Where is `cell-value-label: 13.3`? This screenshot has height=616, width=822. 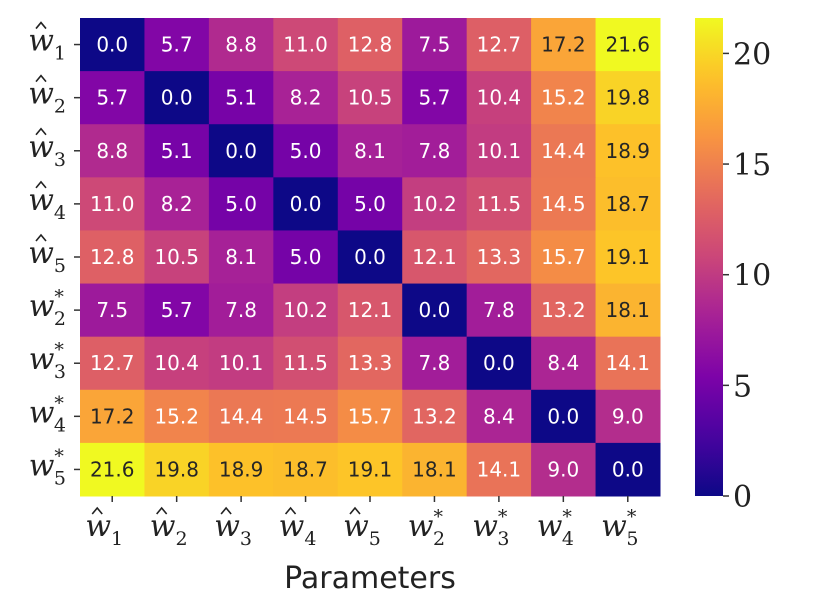
cell-value-label: 13.3 is located at coordinates (370, 363).